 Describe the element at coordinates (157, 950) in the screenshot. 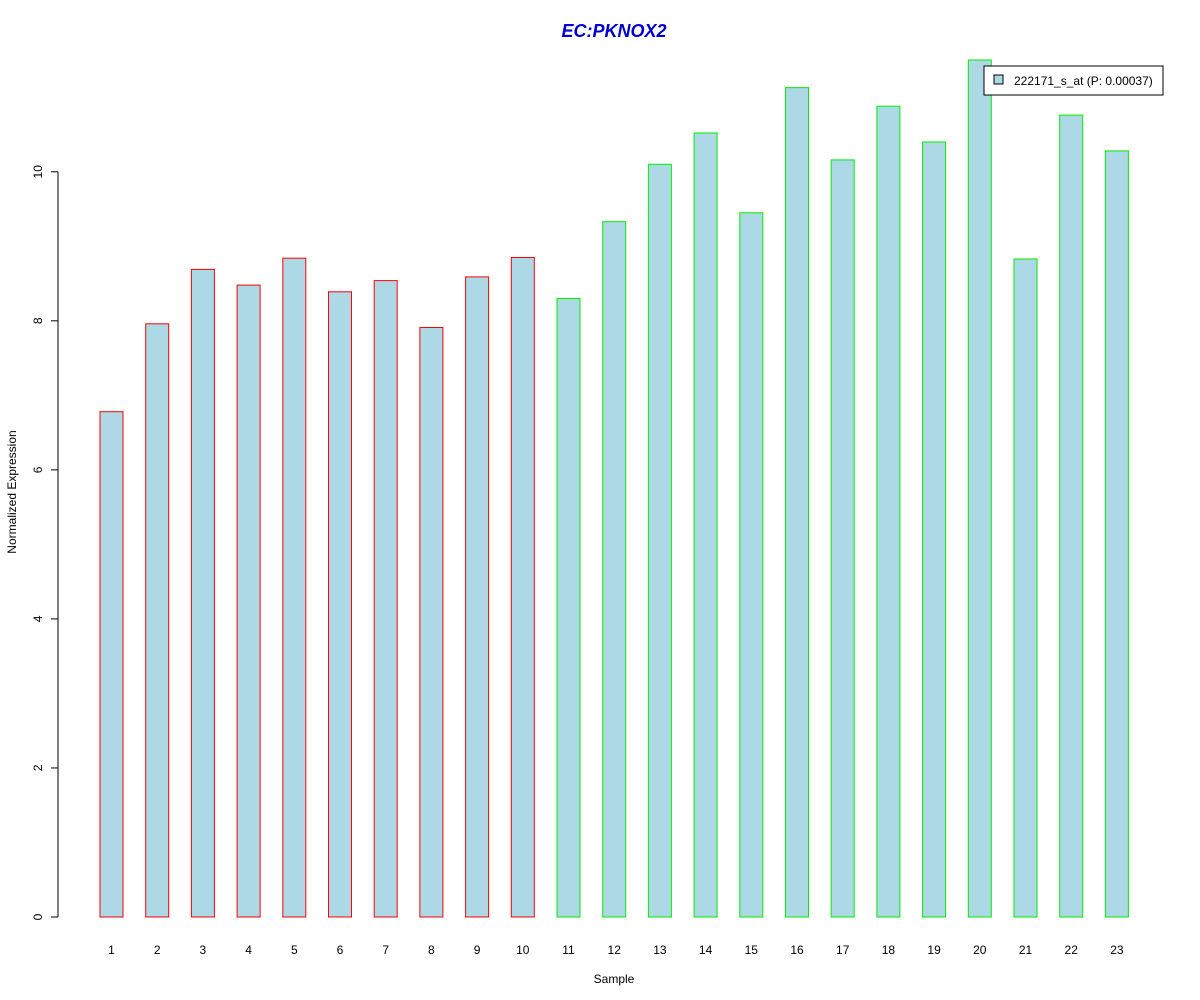

I see `x-tick-label-2: 2` at that location.